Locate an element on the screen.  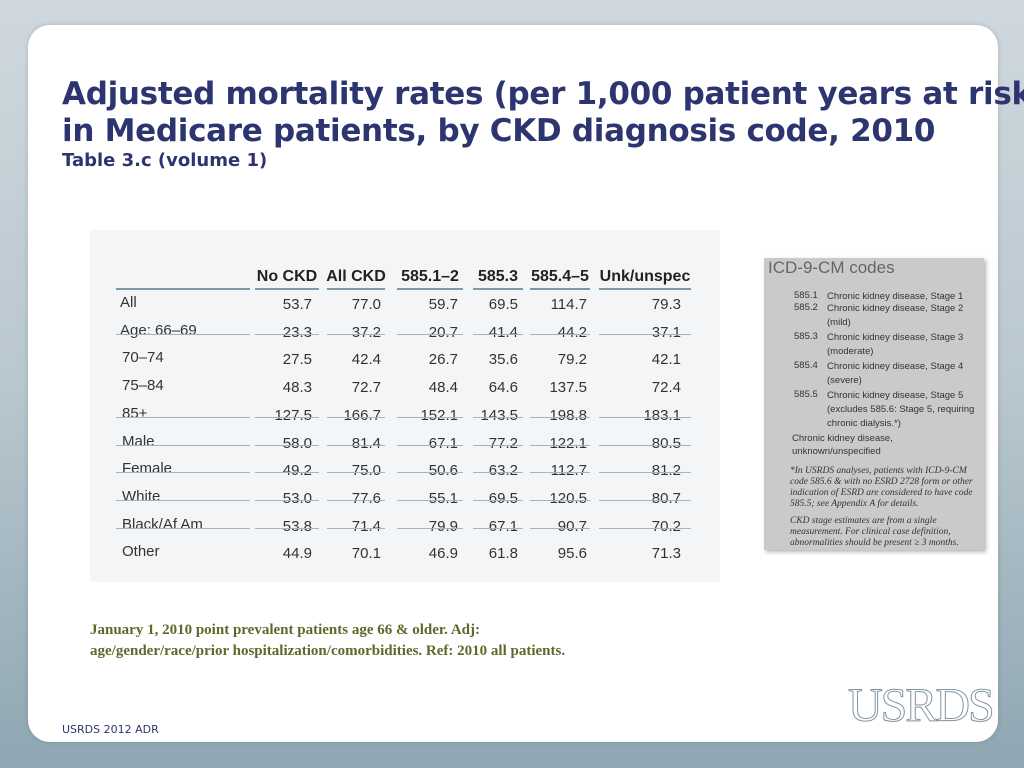
code-number: 585.5 is located at coordinates (806, 394).